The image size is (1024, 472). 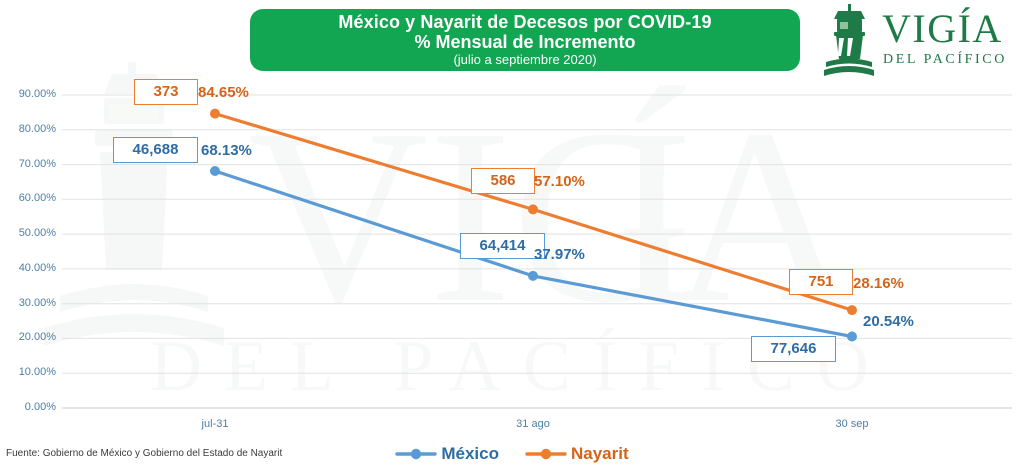 What do you see at coordinates (888, 321) in the screenshot?
I see `data-label-mexico-percent: 20.54%` at bounding box center [888, 321].